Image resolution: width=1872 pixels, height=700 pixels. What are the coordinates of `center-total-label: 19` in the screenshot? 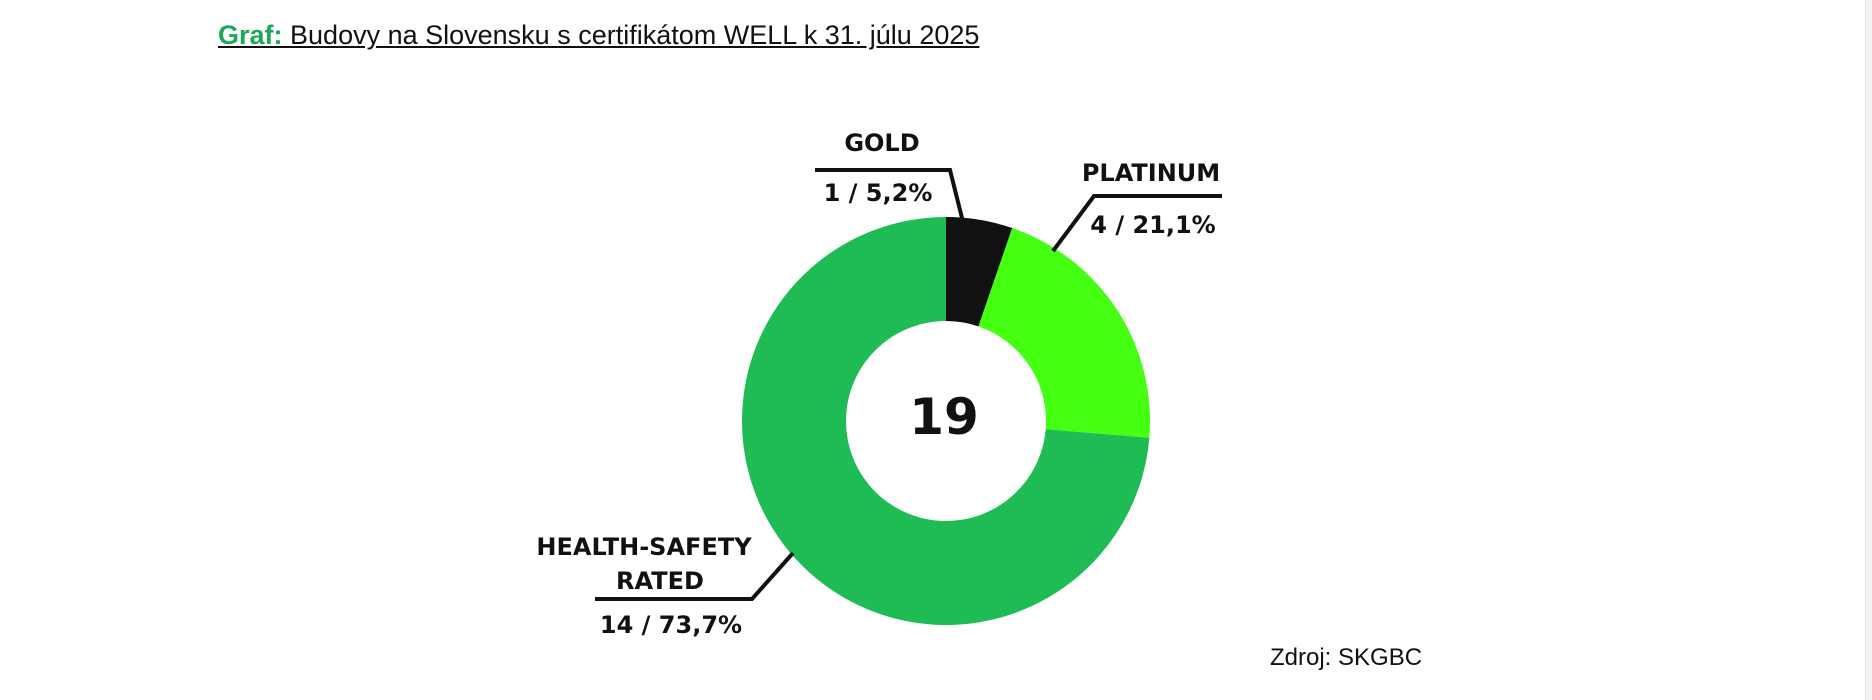 It's located at (944, 417).